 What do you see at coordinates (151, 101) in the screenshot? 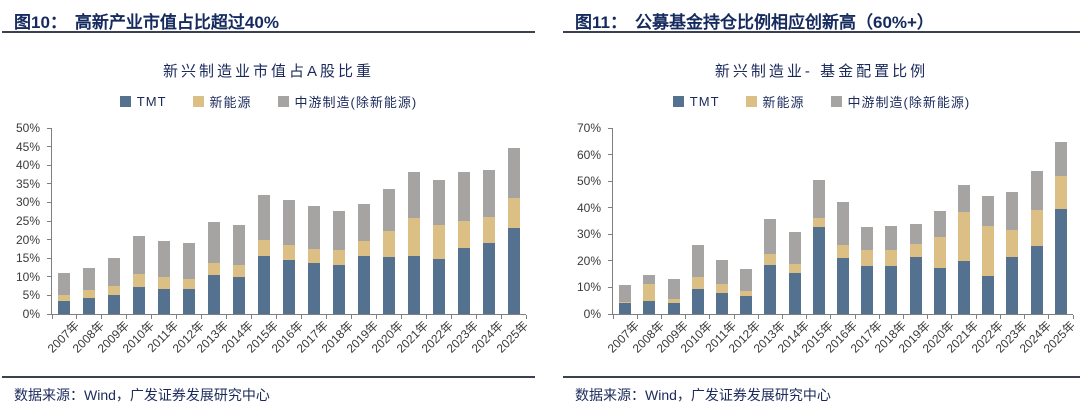
I see `legend-label: TMT` at bounding box center [151, 101].